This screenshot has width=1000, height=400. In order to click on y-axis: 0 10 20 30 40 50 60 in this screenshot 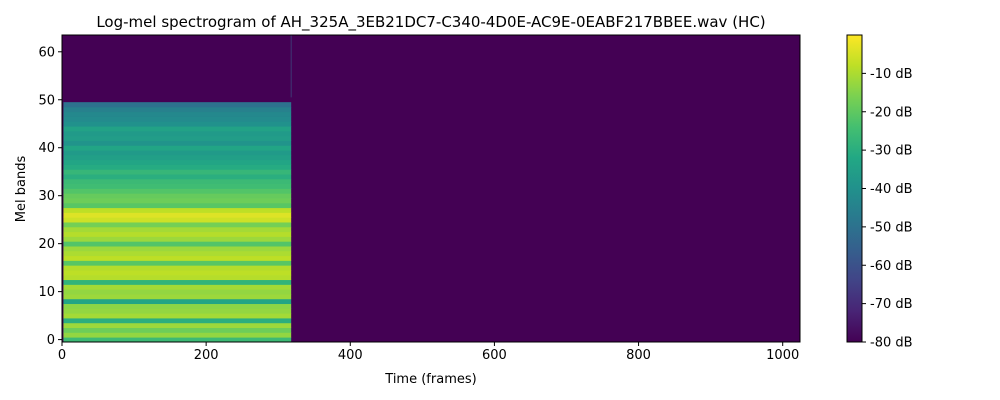, I will do `click(50, 196)`.